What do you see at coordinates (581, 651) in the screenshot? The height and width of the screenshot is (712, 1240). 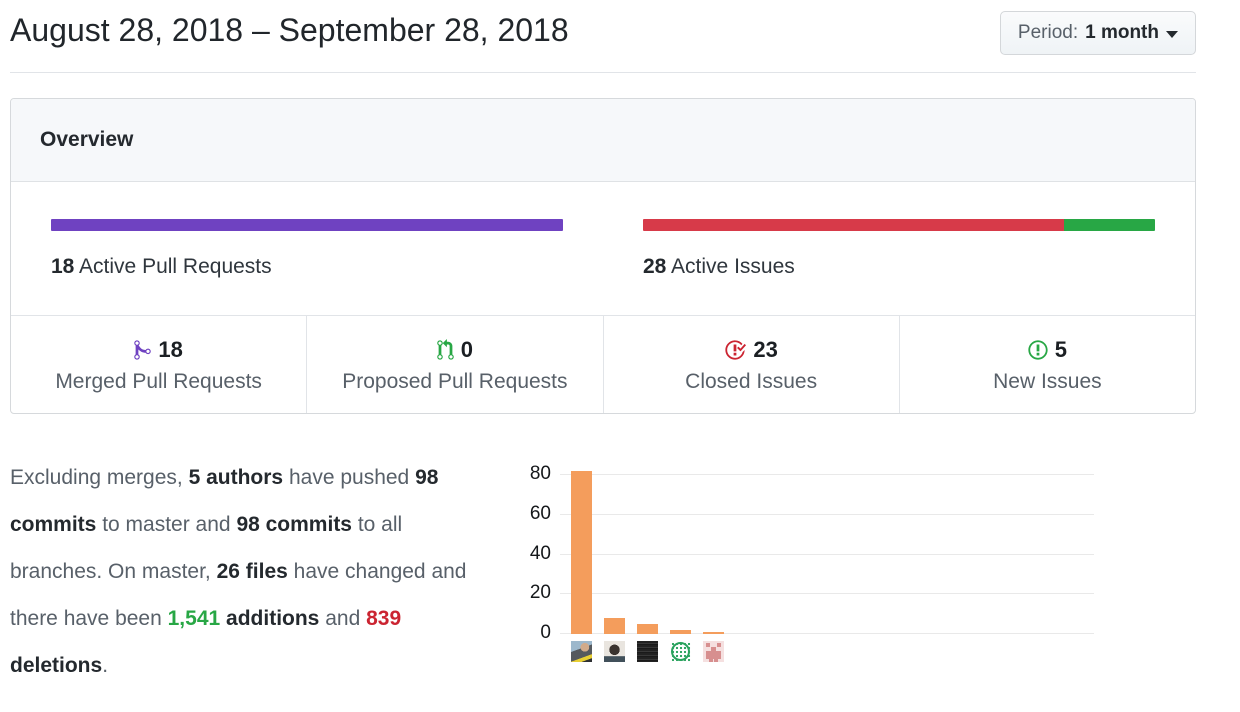 I see `author-avatar-photo-man-glasses-beard` at bounding box center [581, 651].